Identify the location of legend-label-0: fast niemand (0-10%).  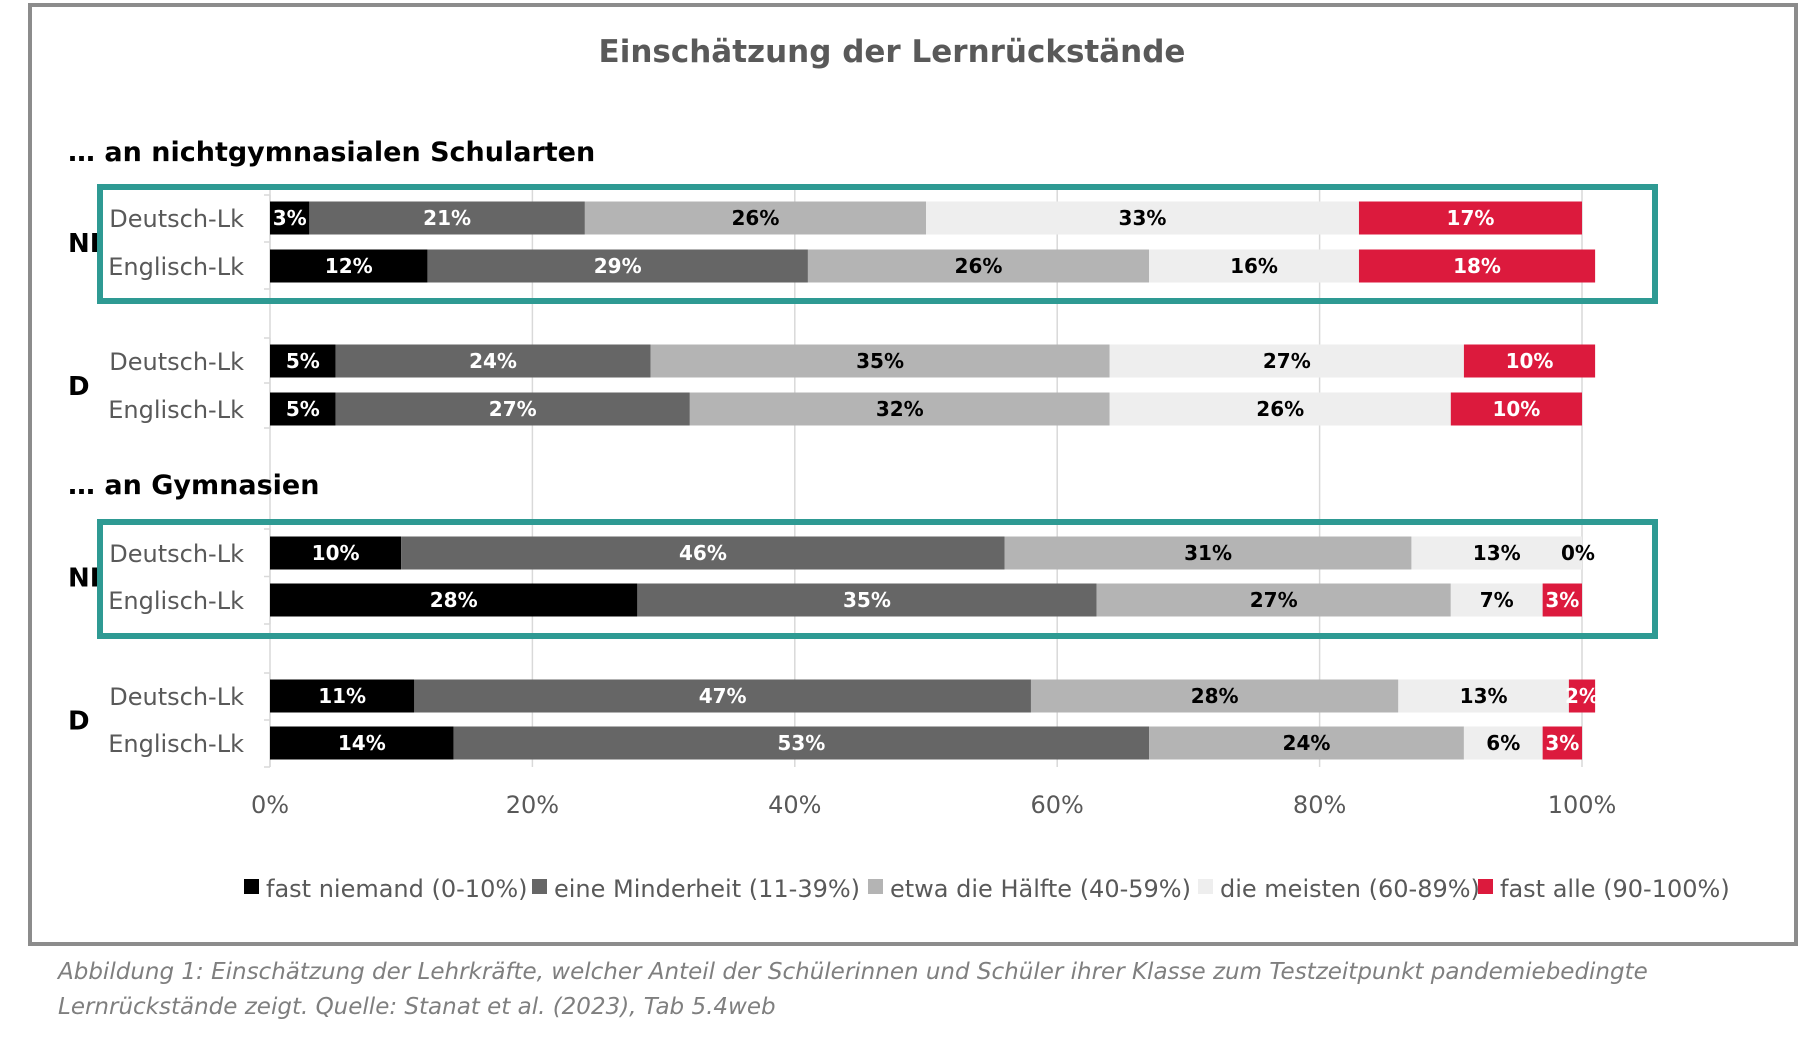
(397, 889).